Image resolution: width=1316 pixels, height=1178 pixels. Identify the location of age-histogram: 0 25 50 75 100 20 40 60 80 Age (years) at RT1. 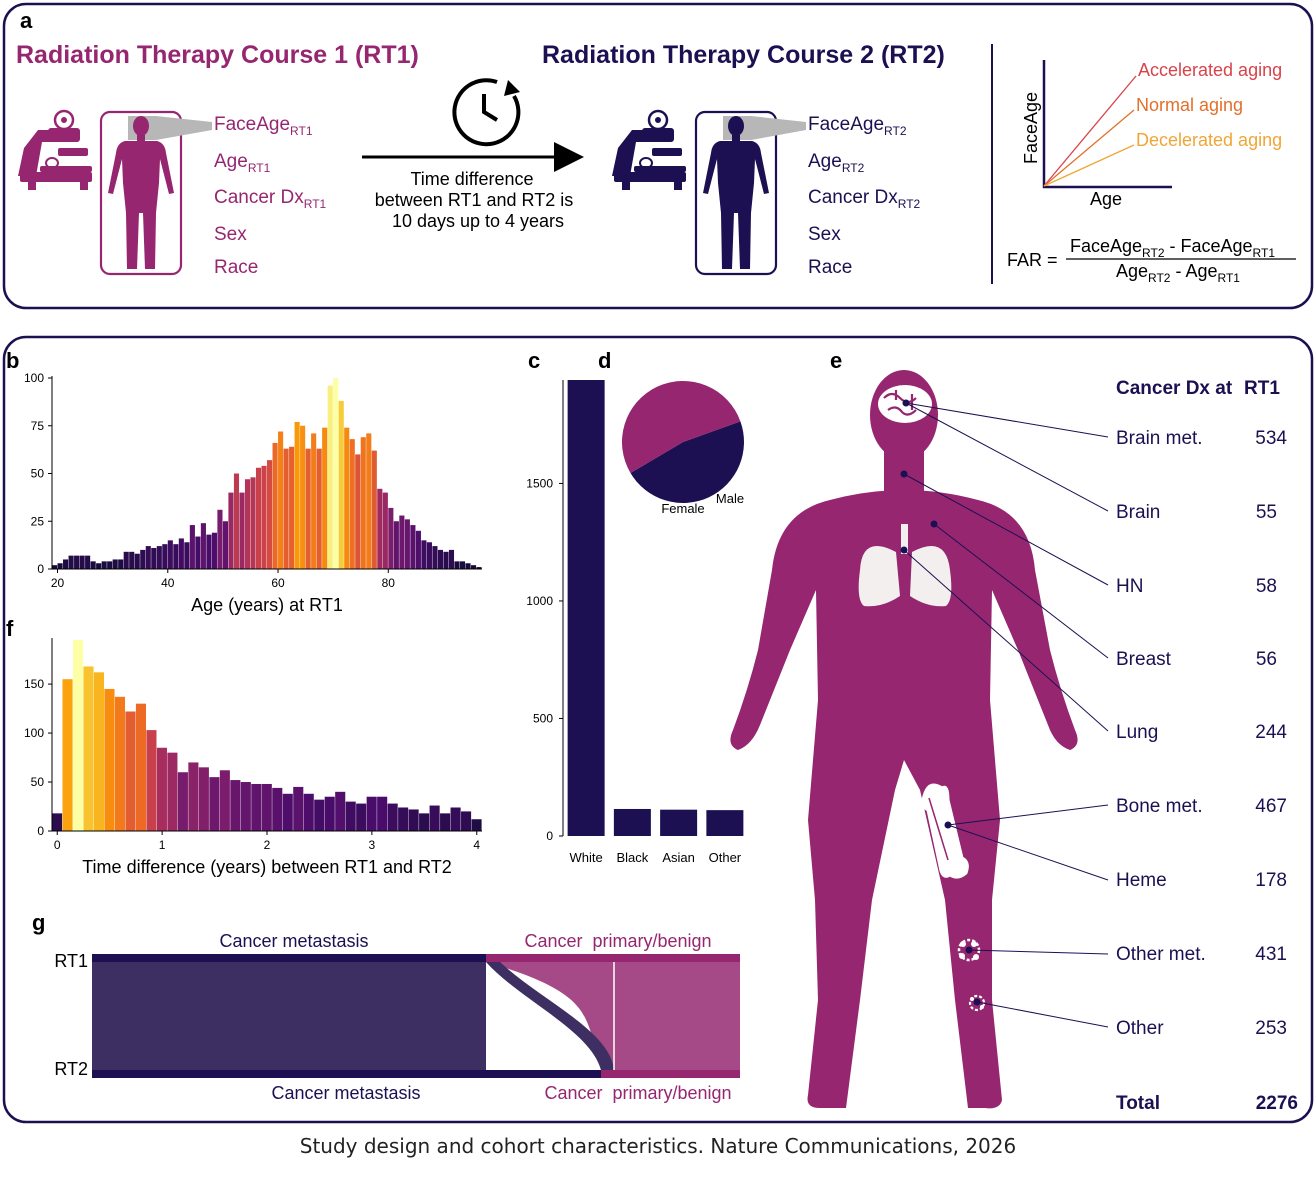
(253, 493).